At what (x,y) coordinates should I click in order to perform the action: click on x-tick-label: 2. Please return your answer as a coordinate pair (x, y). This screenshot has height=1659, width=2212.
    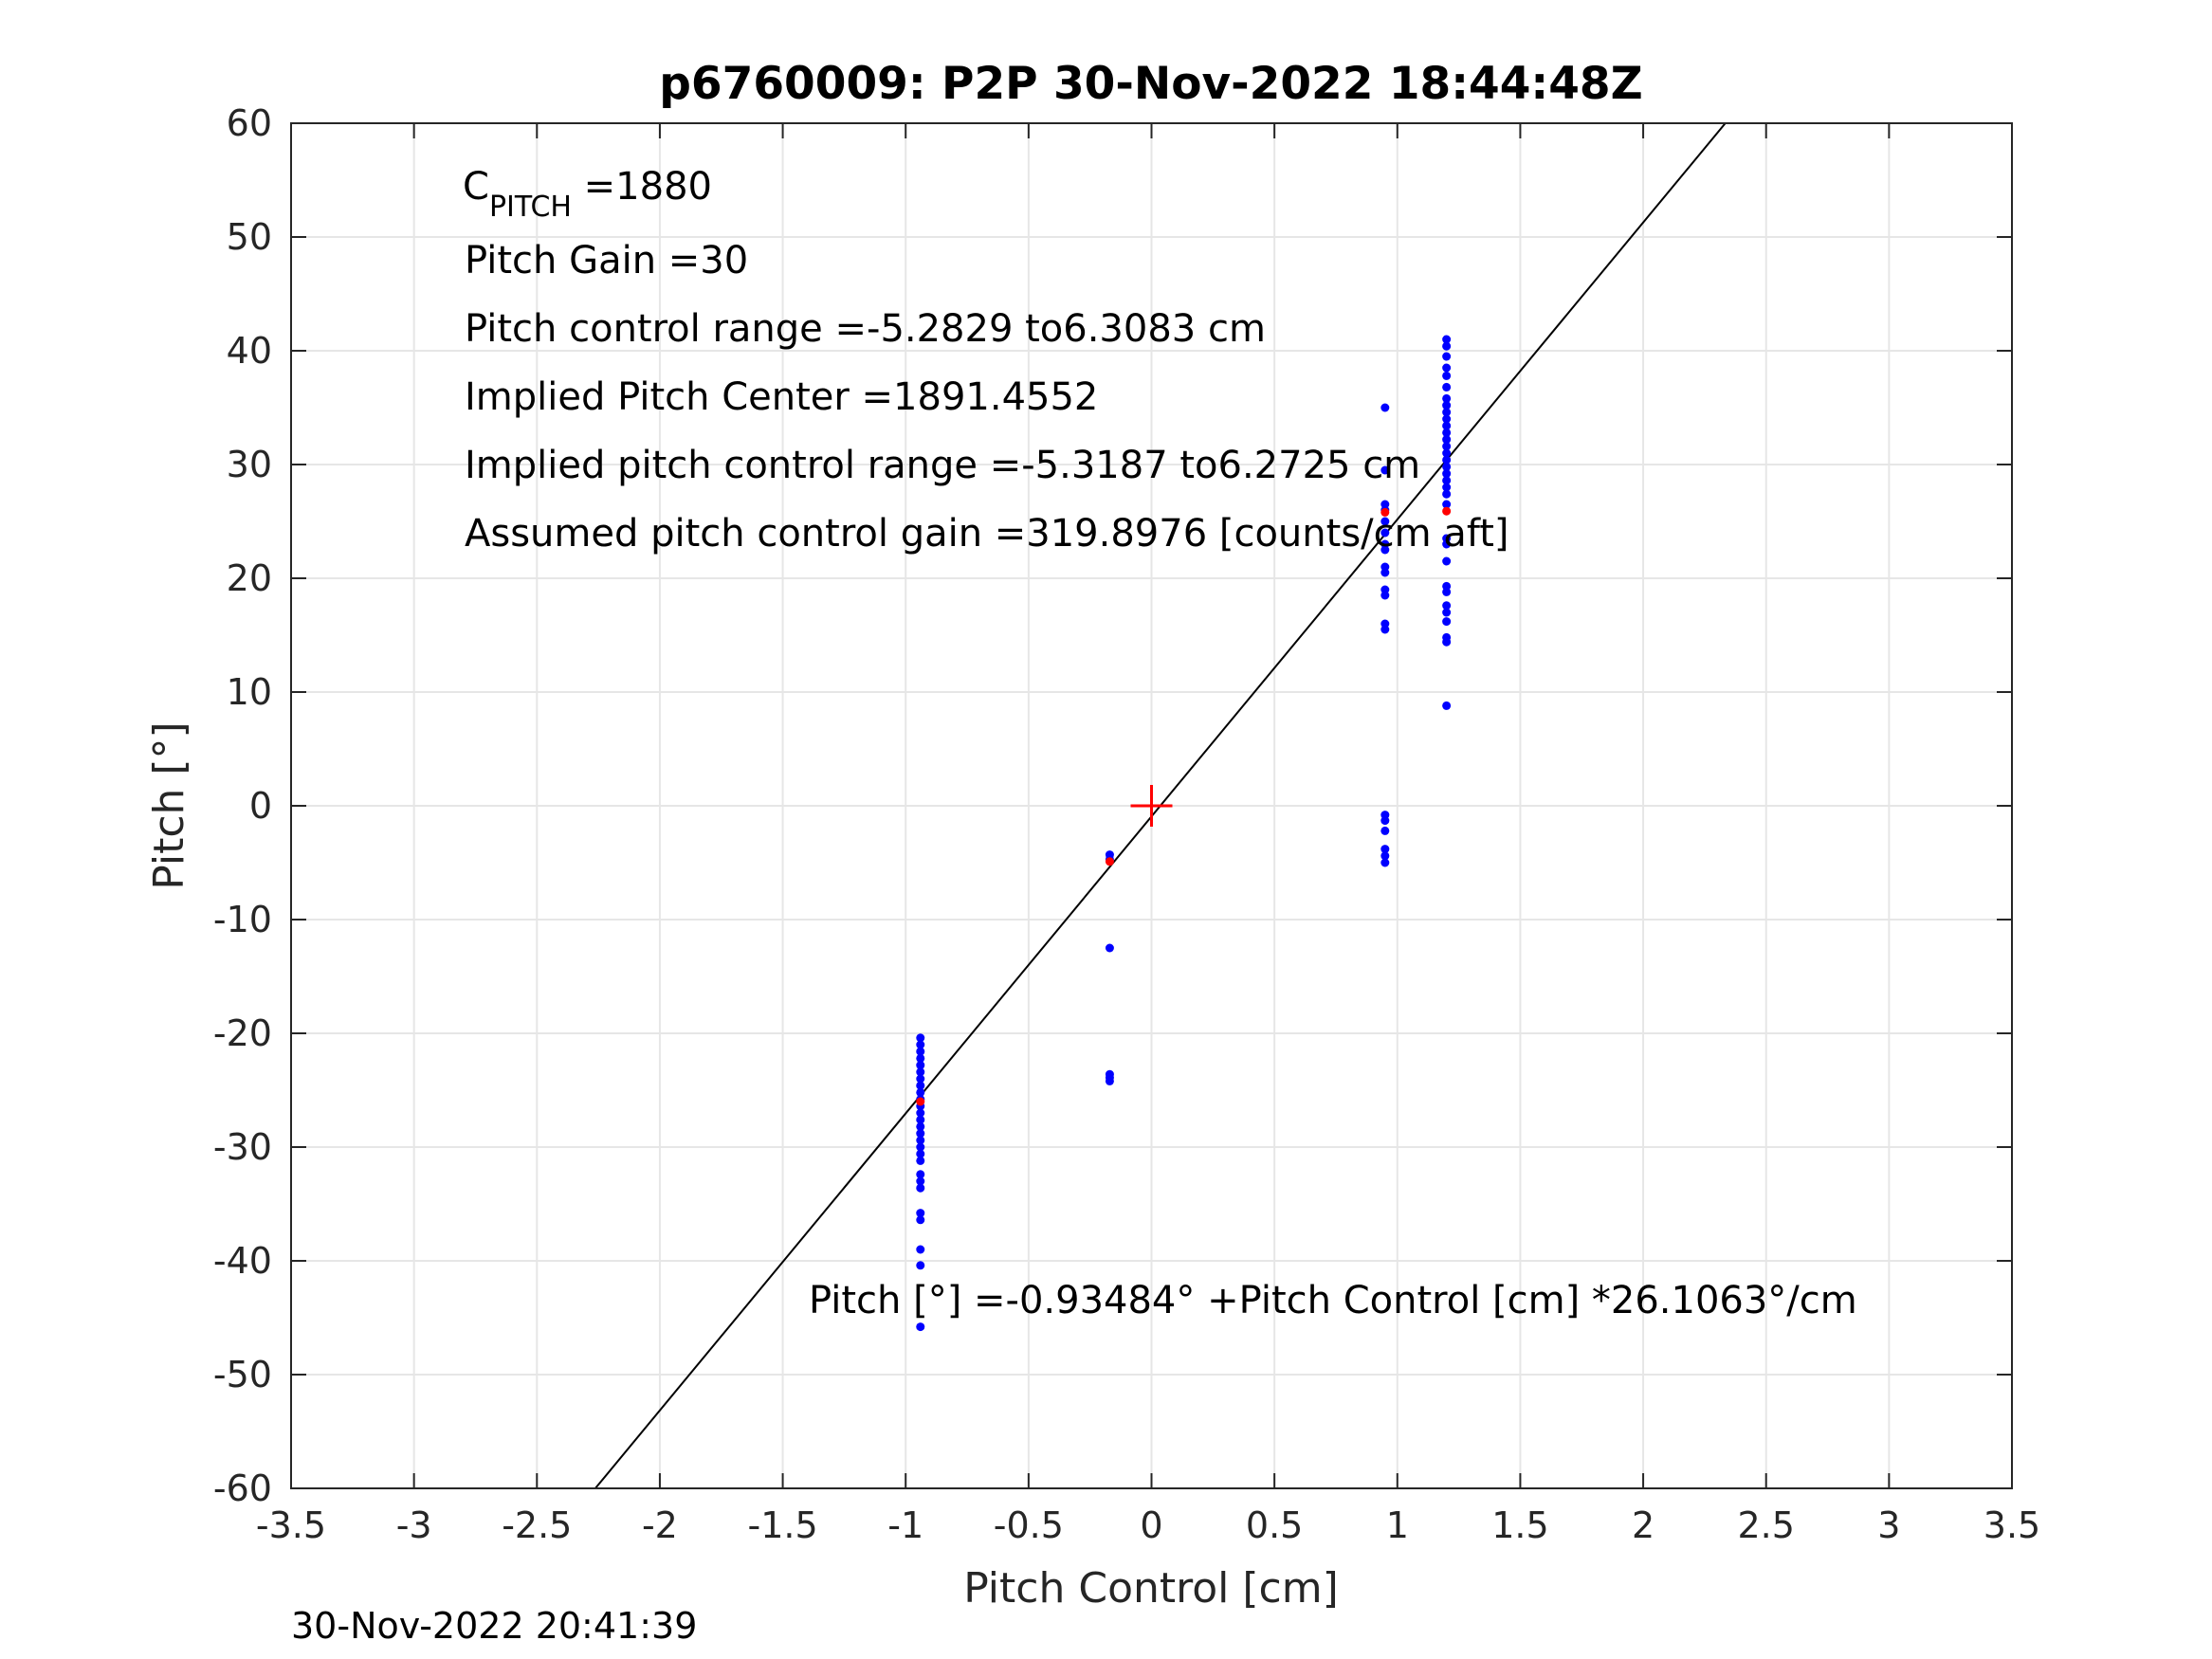
    Looking at the image, I should click on (1643, 1525).